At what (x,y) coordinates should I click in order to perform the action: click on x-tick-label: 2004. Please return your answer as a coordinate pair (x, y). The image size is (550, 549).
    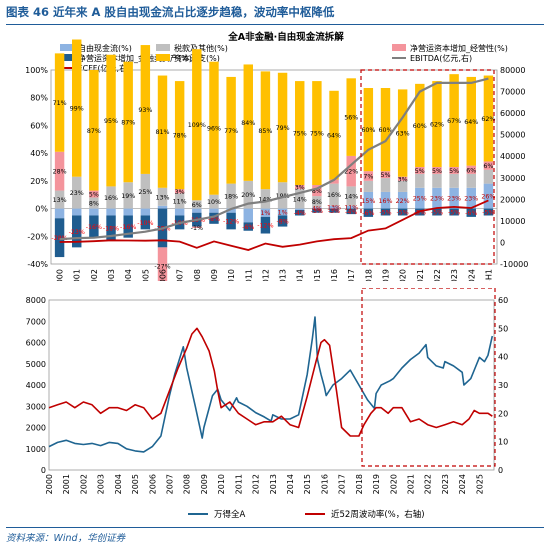
    Looking at the image, I should click on (128, 275).